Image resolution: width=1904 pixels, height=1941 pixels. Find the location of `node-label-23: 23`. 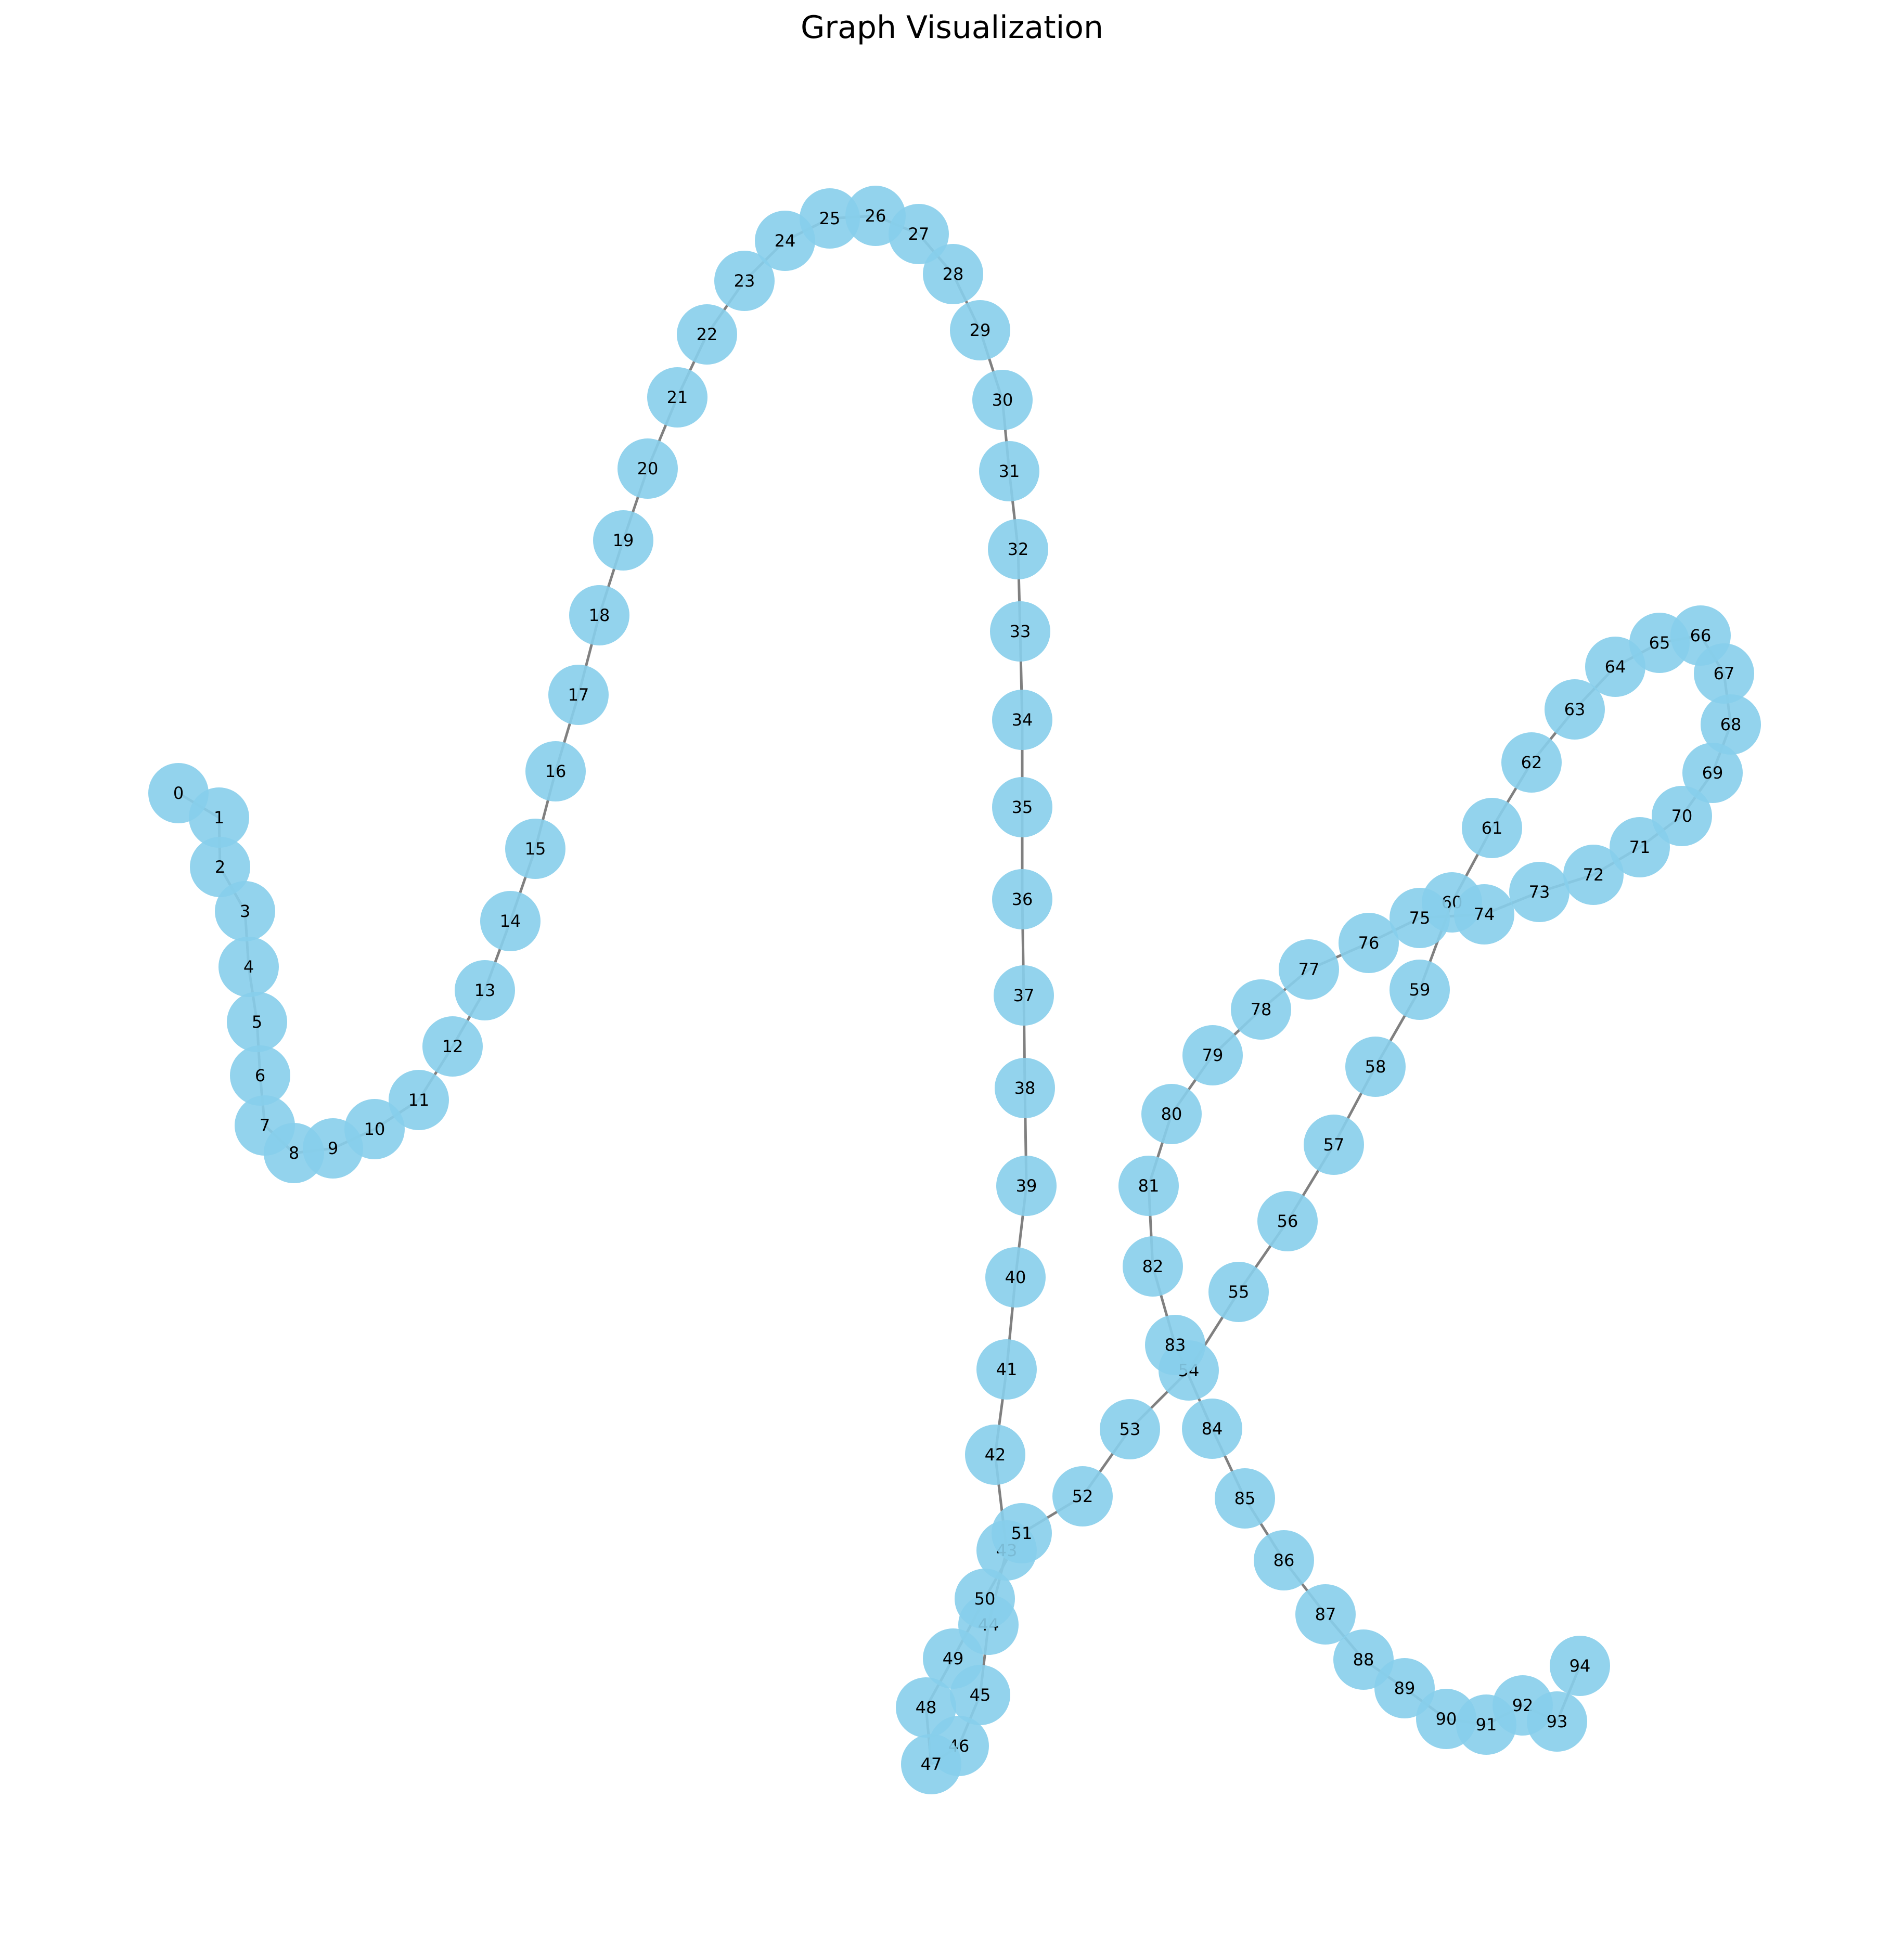

node-label-23: 23 is located at coordinates (745, 281).